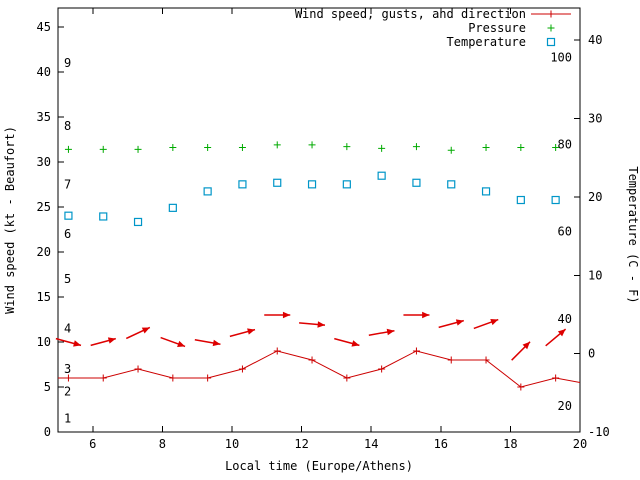 The height and width of the screenshot is (480, 640). I want to click on y-right-tick-label: -10, so click(599, 432).